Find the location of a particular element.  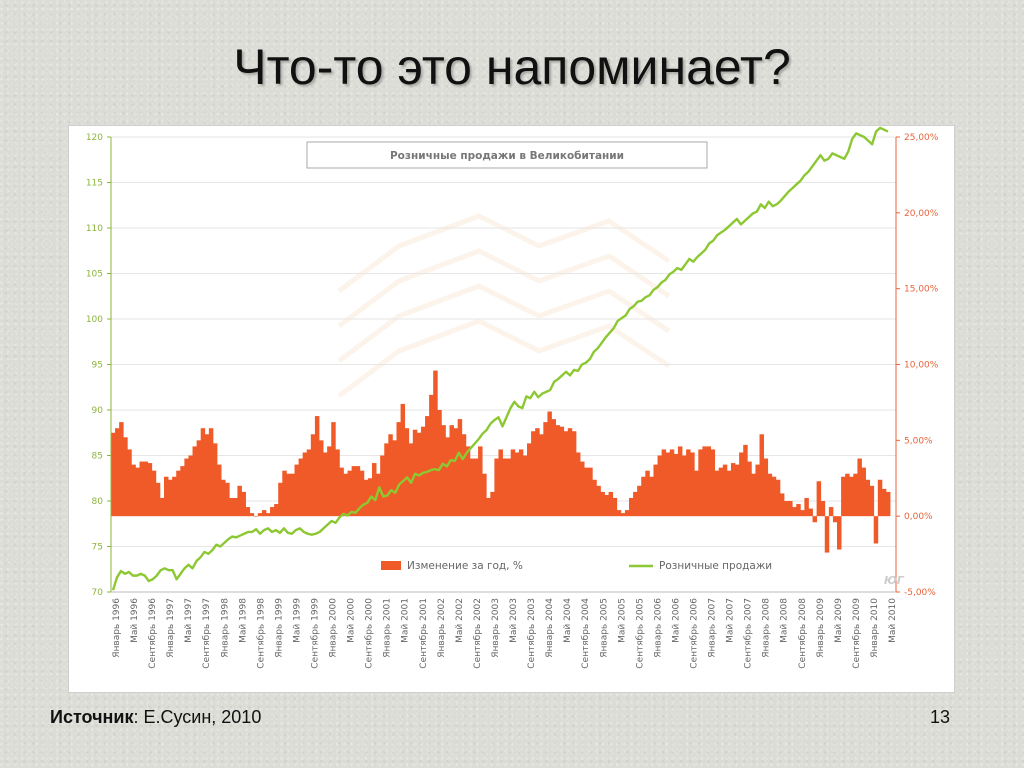

x-tick-label: Сентябрь 2009 is located at coordinates (857, 633).